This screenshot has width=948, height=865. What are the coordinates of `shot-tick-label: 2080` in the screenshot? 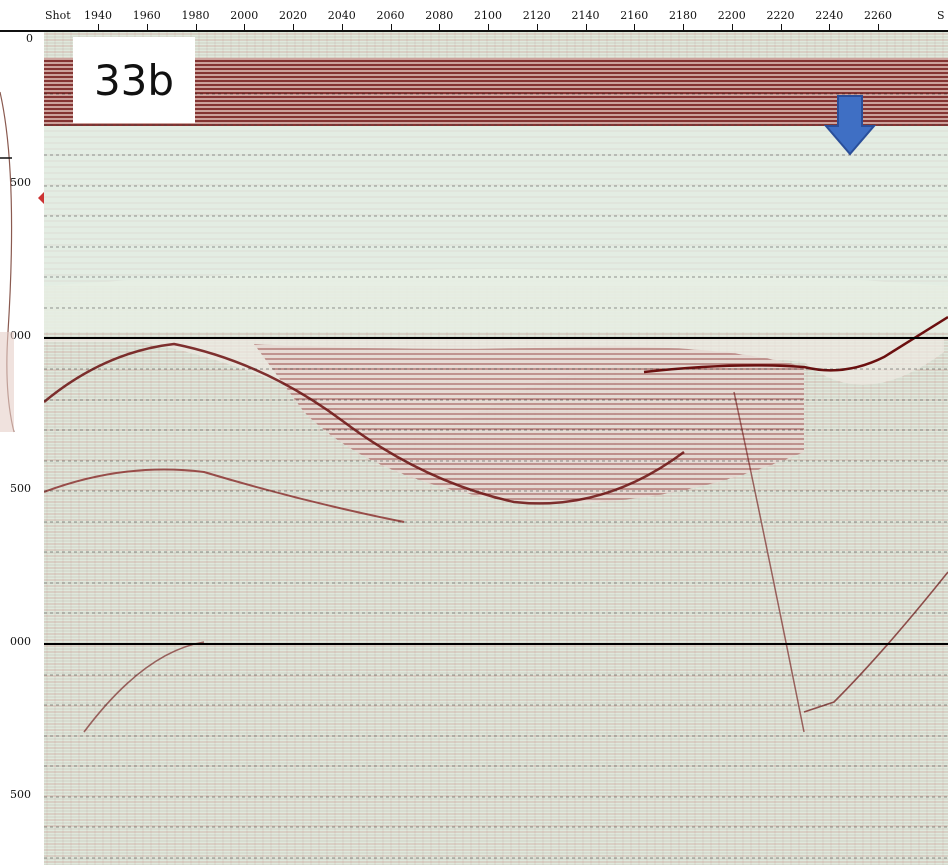 It's located at (439, 15).